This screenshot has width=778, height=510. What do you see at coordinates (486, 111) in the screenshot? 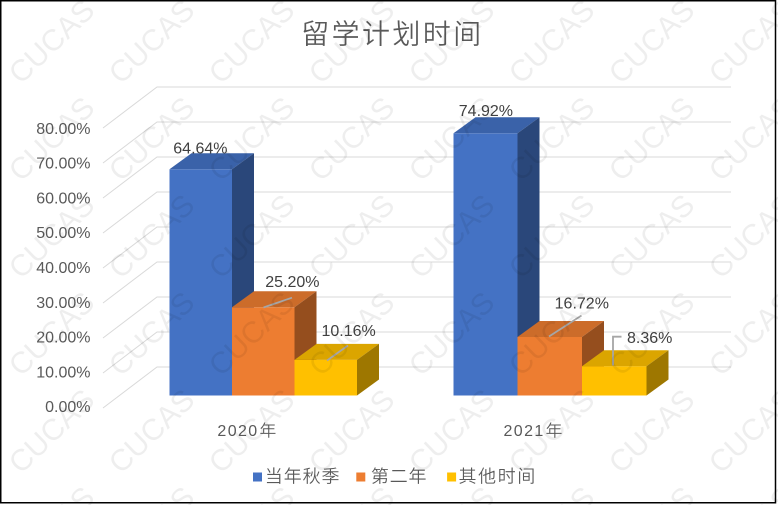
I see `svg-text: 74.92%` at bounding box center [486, 111].